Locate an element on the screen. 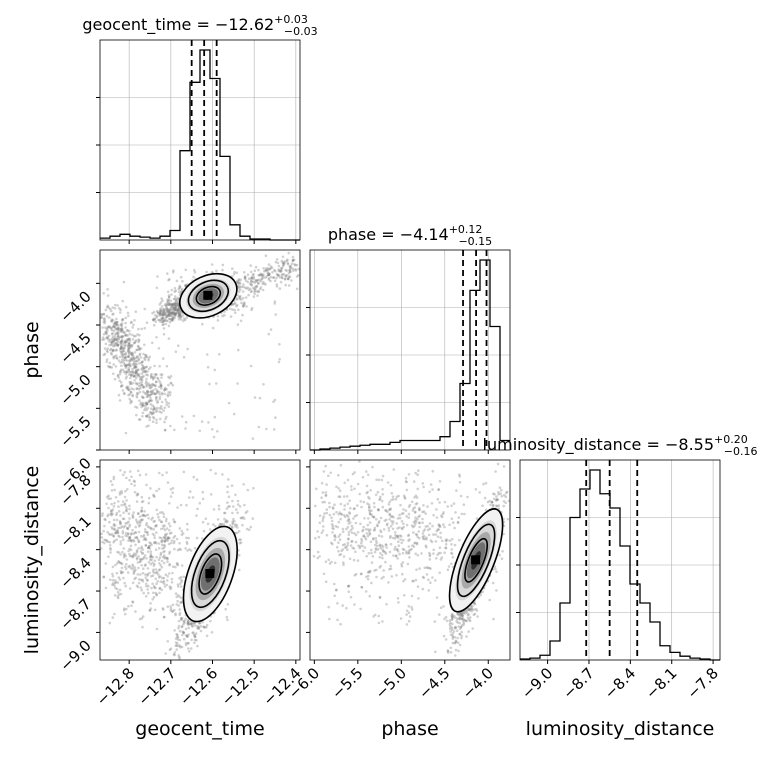  luminosity_distance-vs-geocent_time-xtick-label-1: −12.7 is located at coordinates (156, 686).